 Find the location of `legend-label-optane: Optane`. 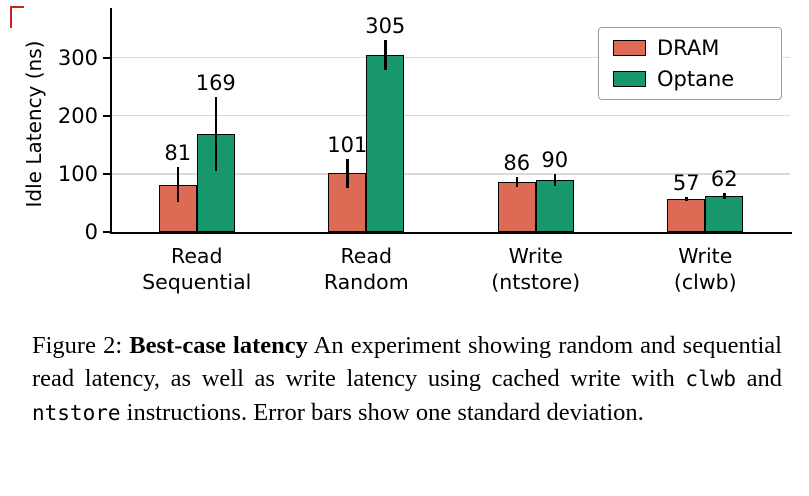

legend-label-optane: Optane is located at coordinates (696, 79).